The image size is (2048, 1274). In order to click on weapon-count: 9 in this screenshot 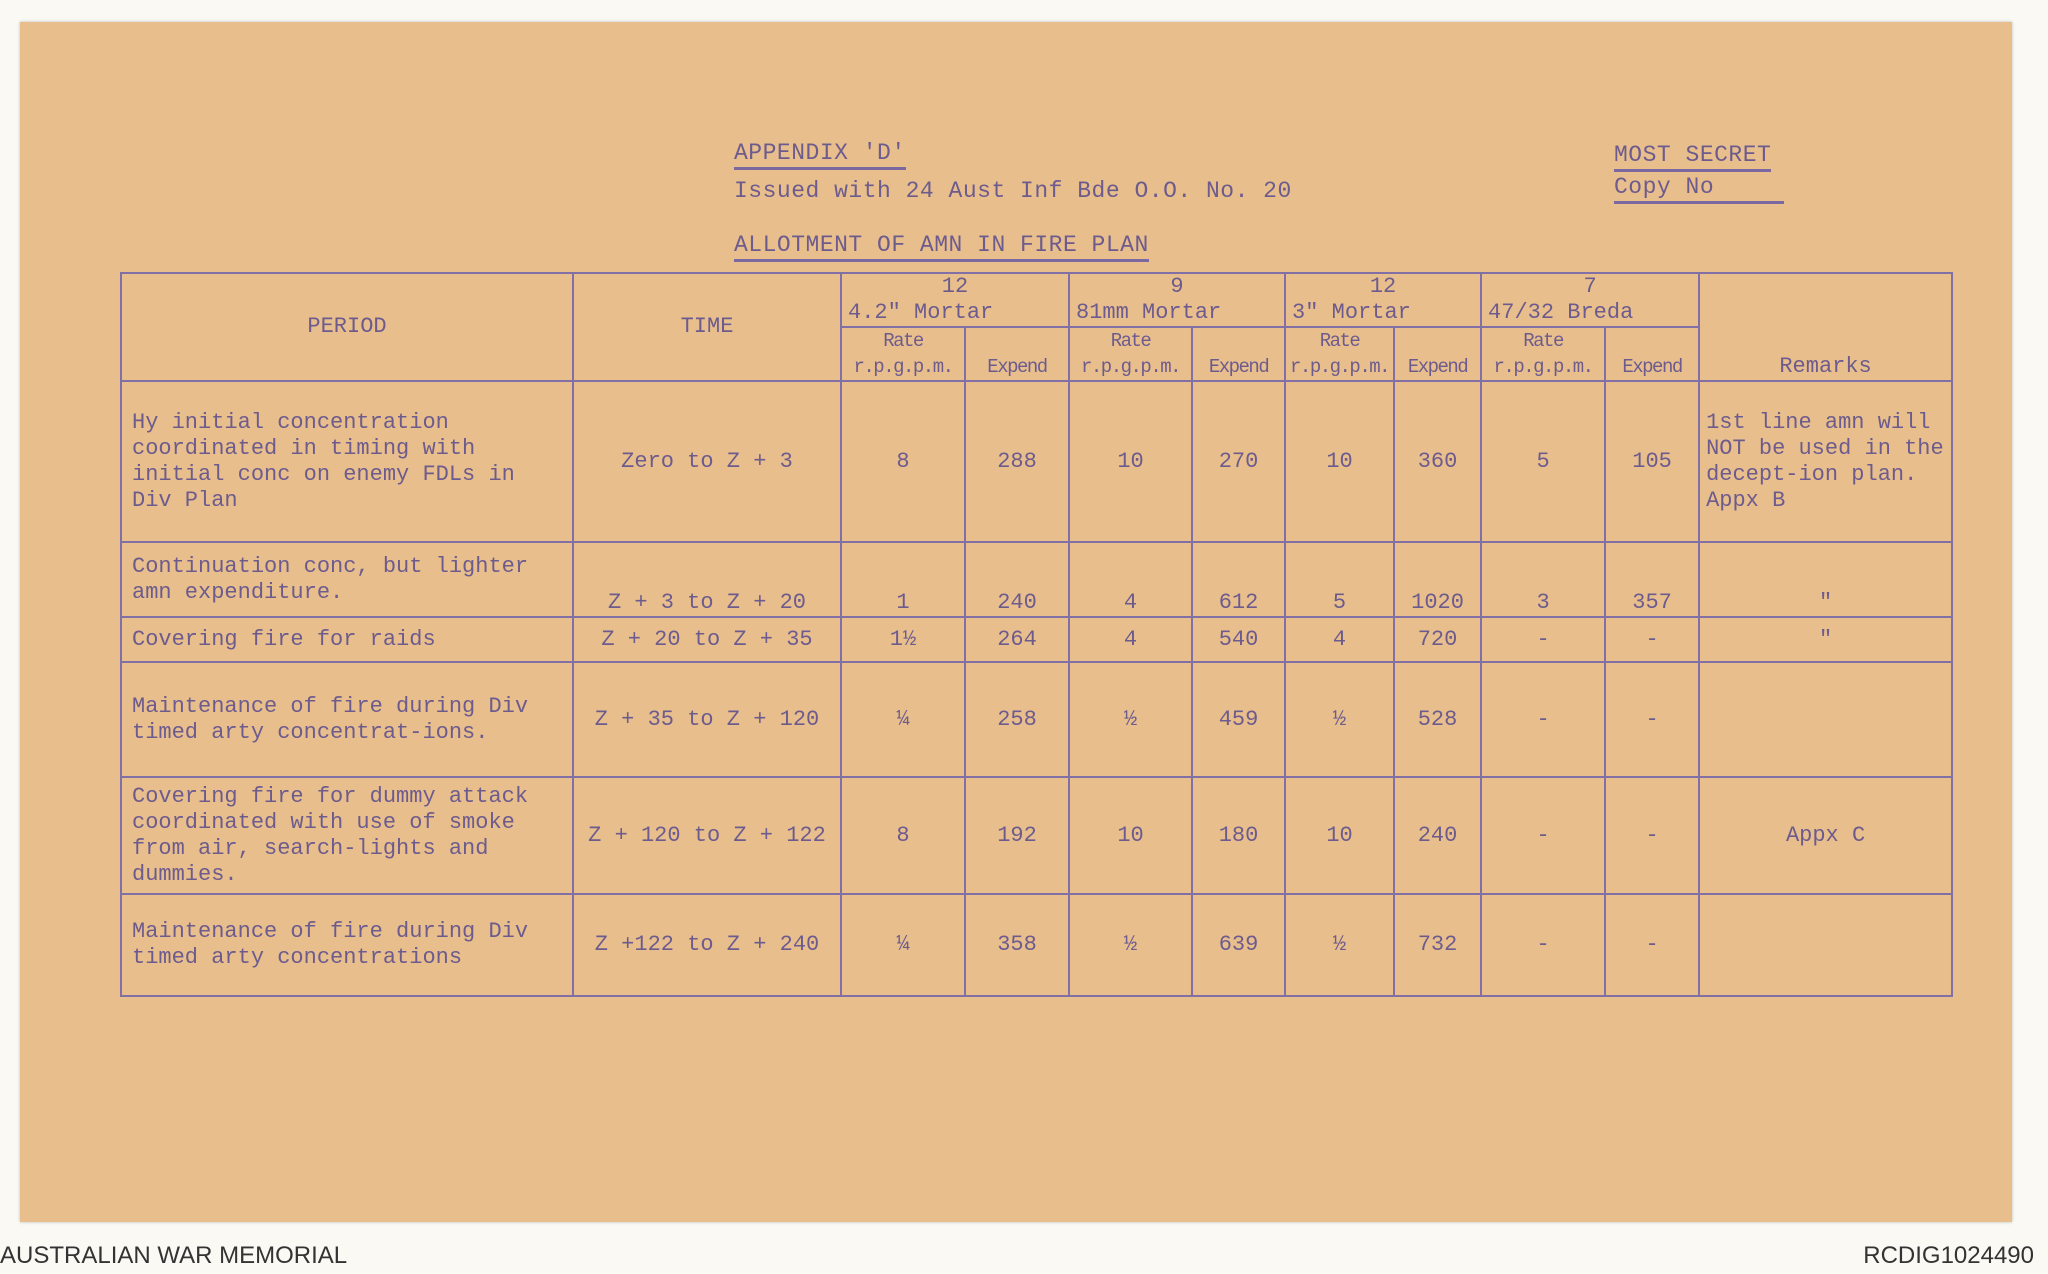, I will do `click(1177, 286)`.